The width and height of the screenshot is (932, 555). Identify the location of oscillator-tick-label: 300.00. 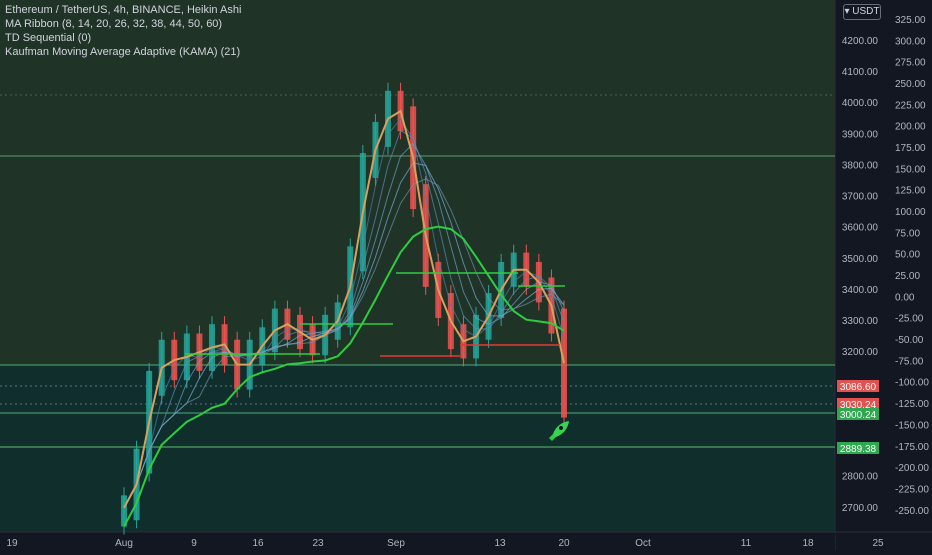
(910, 41).